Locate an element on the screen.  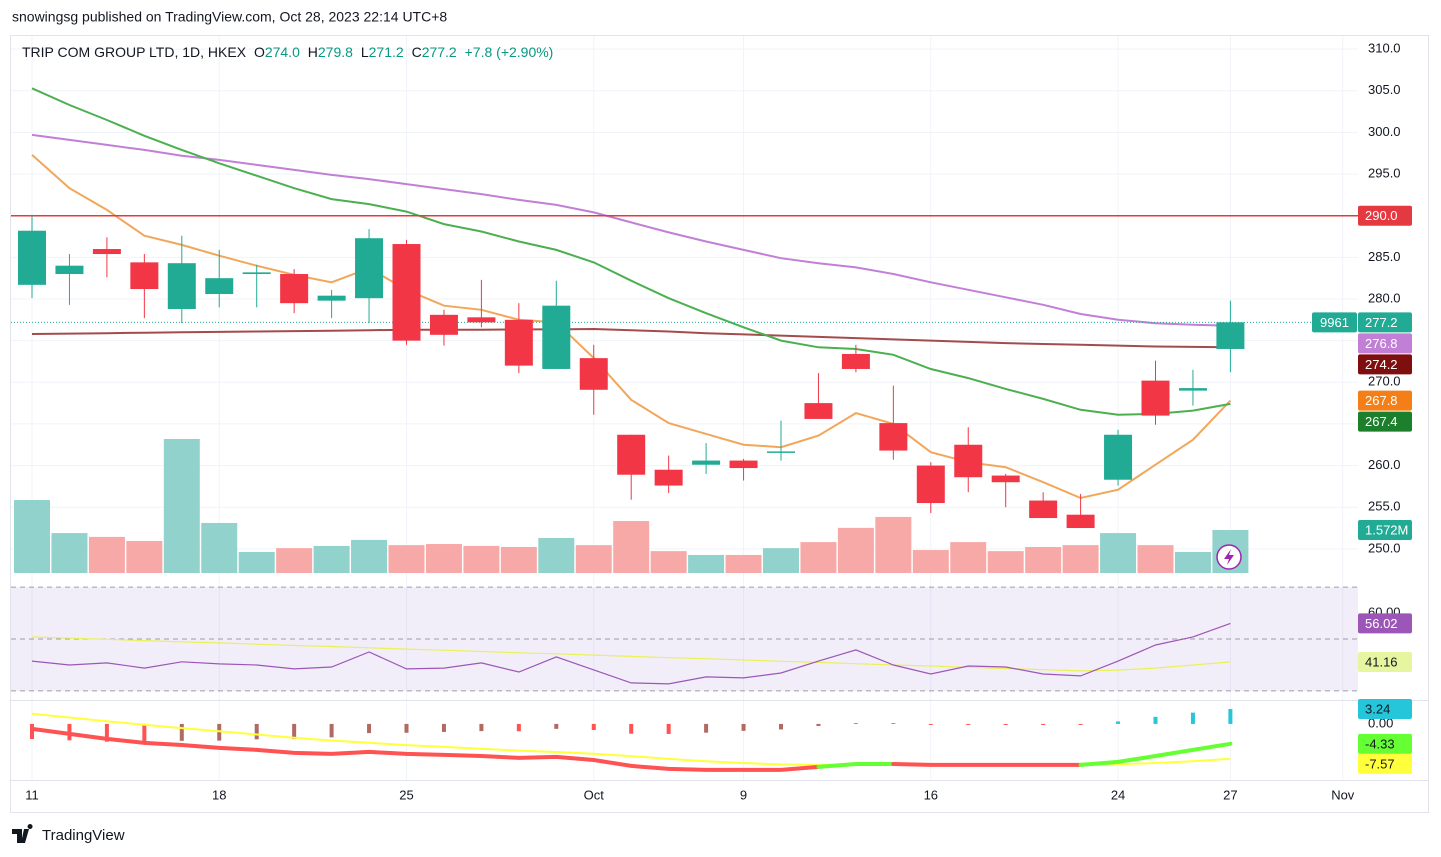
ohlc-key: H is located at coordinates (313, 52).